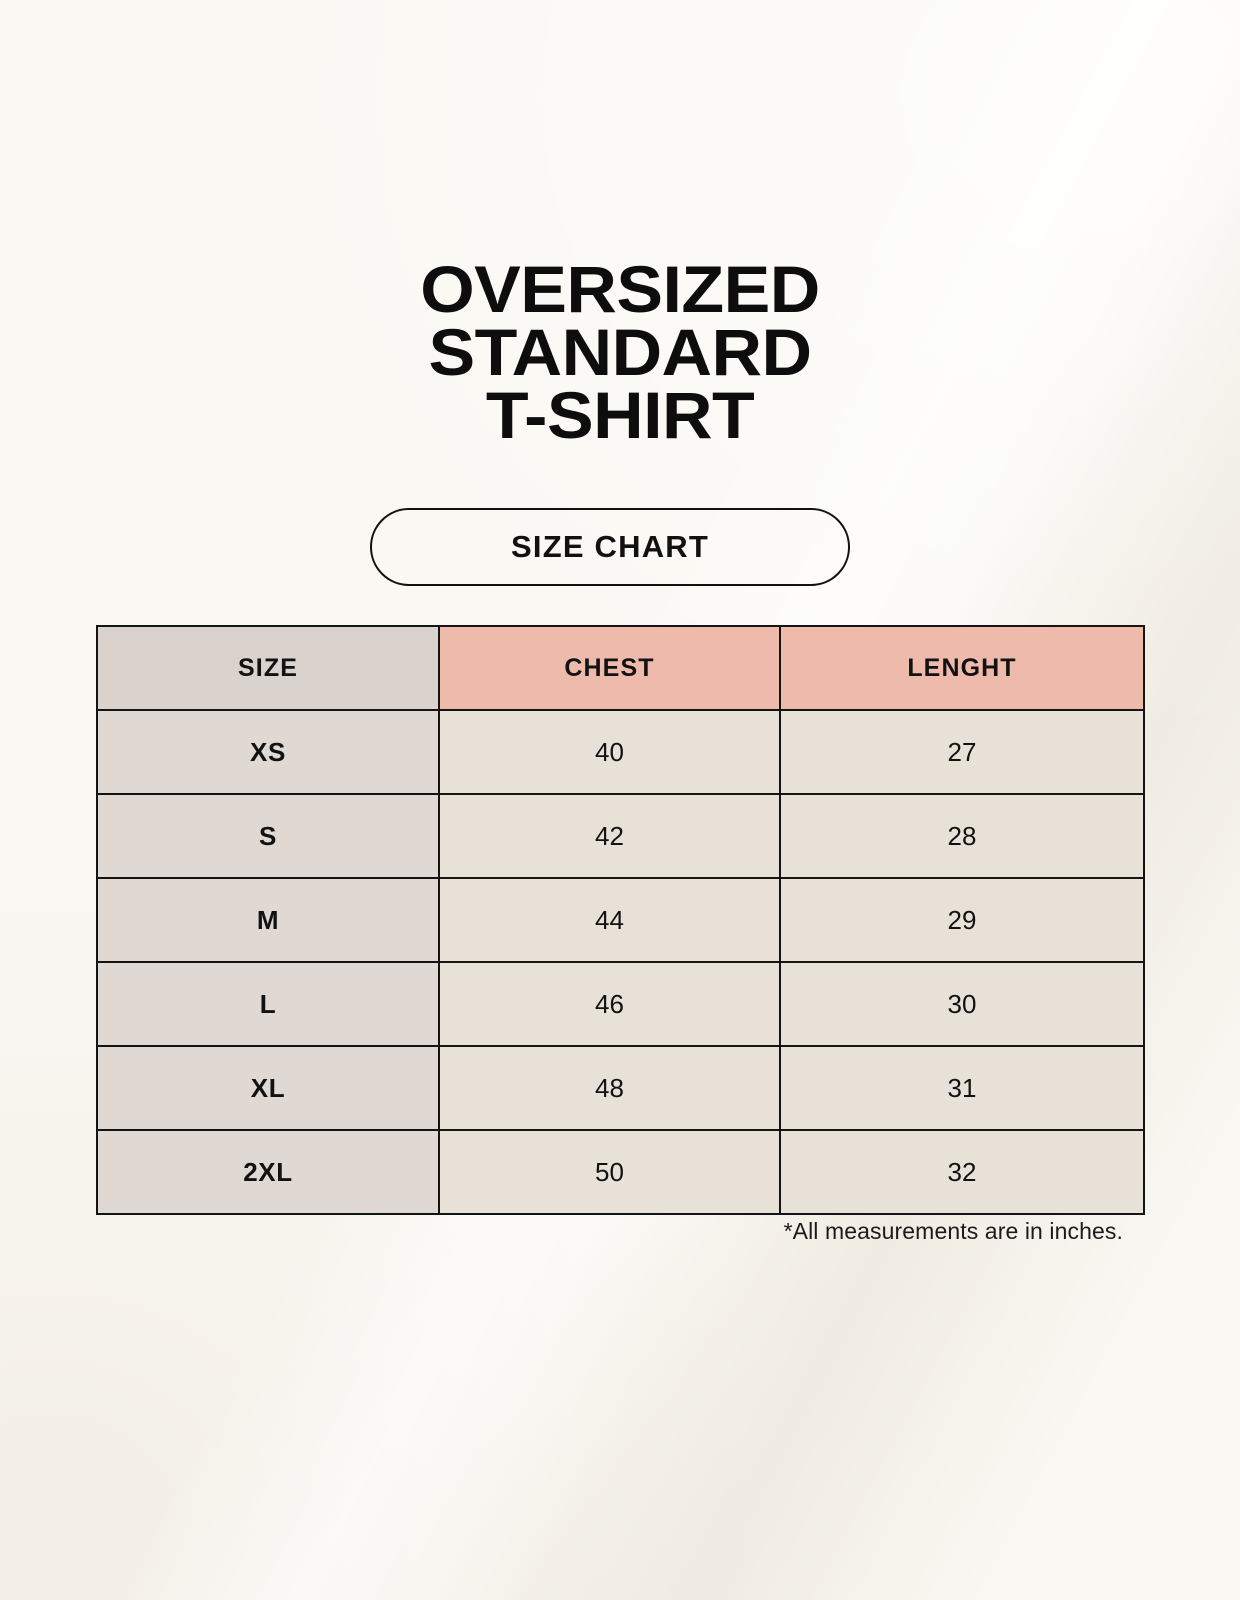 The height and width of the screenshot is (1600, 1240). Describe the element at coordinates (268, 1172) in the screenshot. I see `cell-size: 2XL` at that location.